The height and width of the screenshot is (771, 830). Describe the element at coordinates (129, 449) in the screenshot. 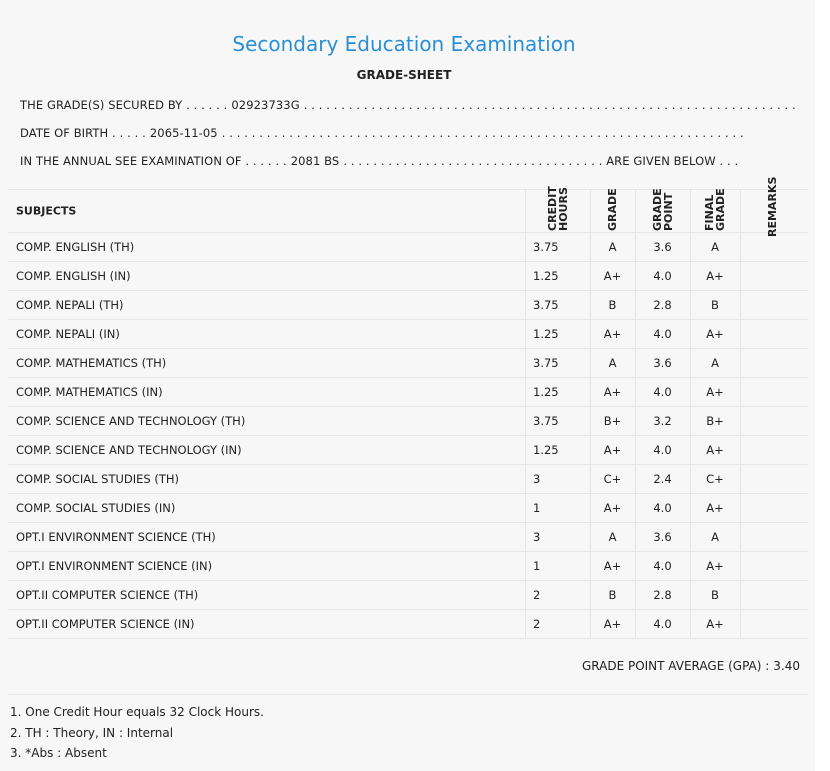

I see `subject: COMP. SCIENCE AND TECHNOLOGY (IN)` at that location.